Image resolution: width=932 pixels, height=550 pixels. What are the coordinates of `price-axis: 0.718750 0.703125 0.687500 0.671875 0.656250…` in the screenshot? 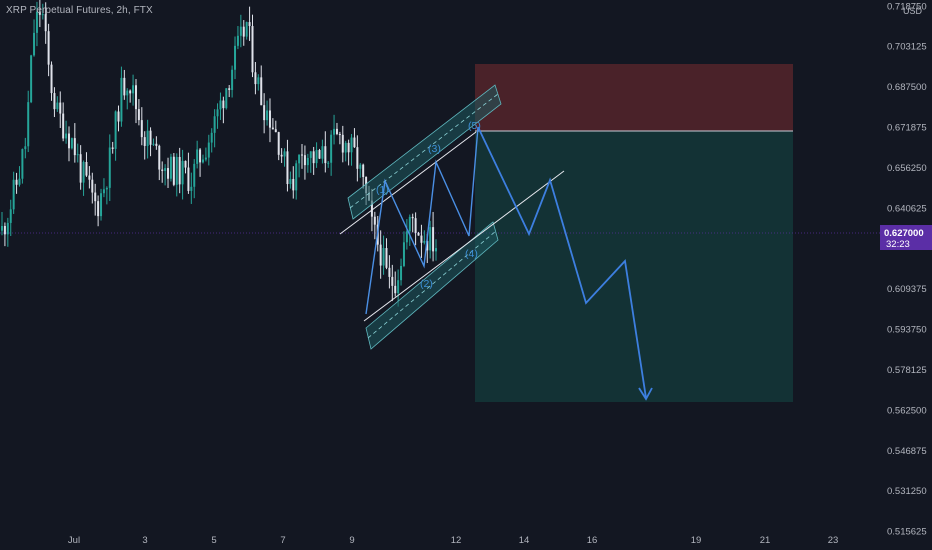 It's located at (907, 269).